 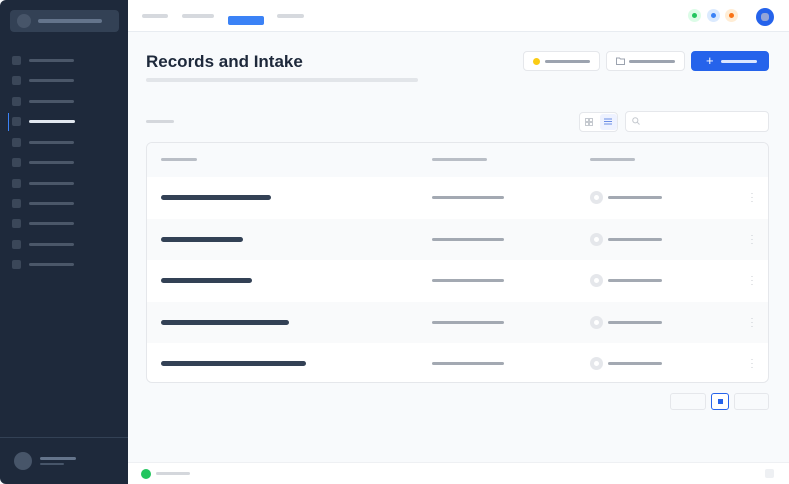 What do you see at coordinates (731, 15) in the screenshot?
I see `status-orange-icon` at bounding box center [731, 15].